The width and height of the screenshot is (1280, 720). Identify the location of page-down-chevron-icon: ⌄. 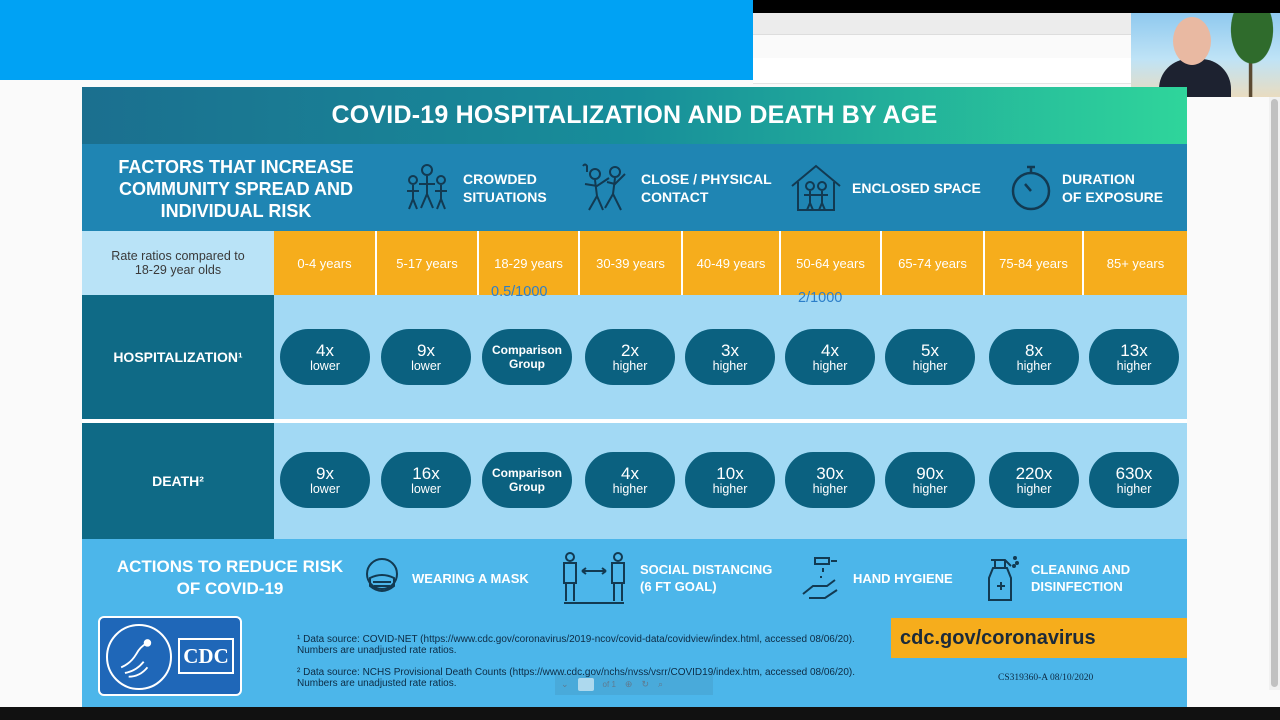
(565, 684).